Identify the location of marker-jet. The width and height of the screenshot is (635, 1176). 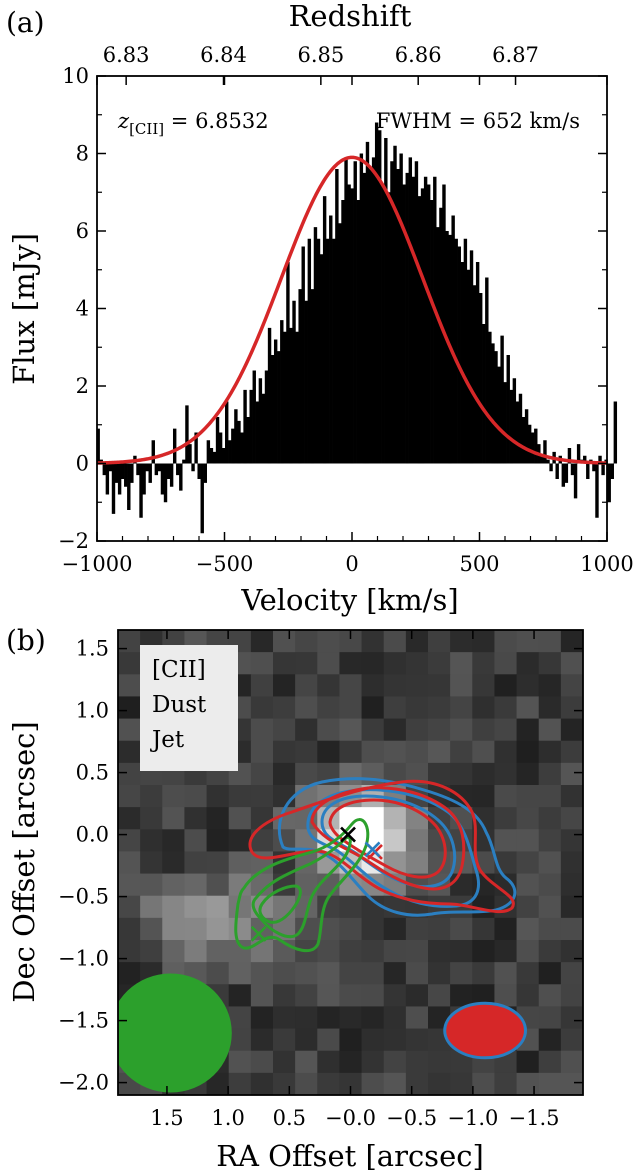
(258, 933).